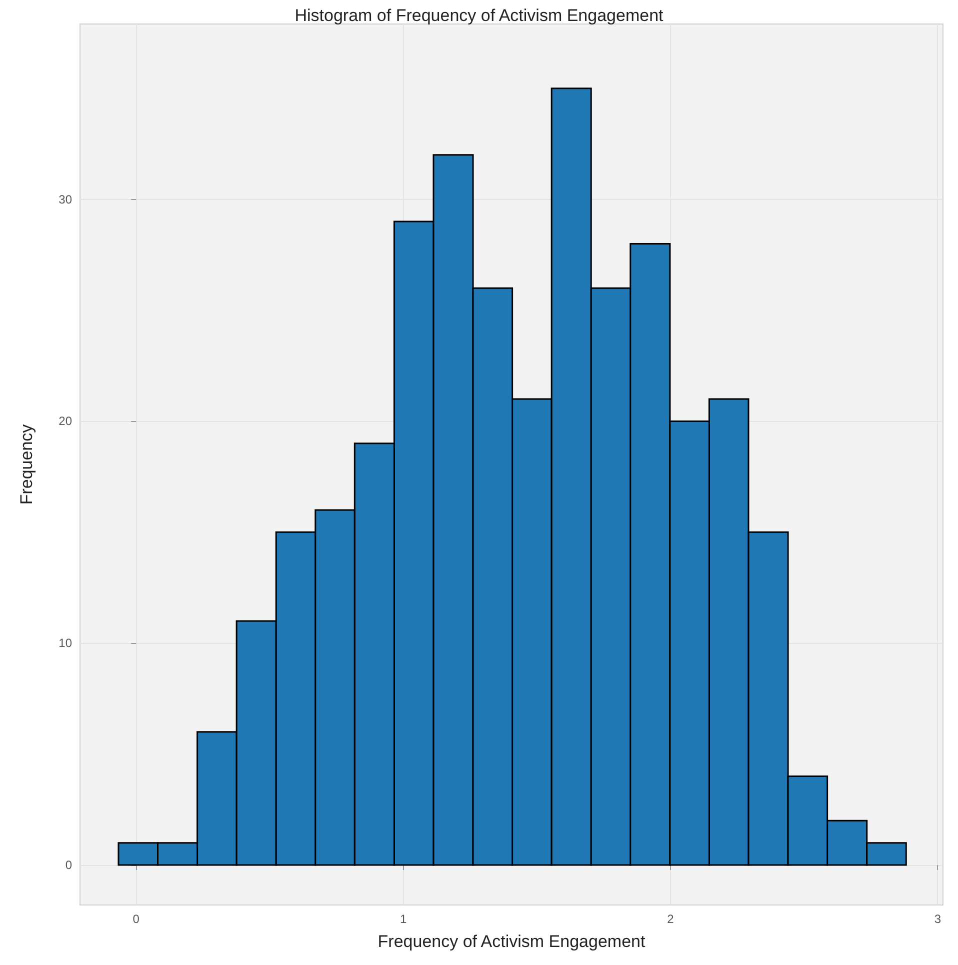 The height and width of the screenshot is (965, 958). What do you see at coordinates (938, 919) in the screenshot?
I see `x-tick-label: 3` at bounding box center [938, 919].